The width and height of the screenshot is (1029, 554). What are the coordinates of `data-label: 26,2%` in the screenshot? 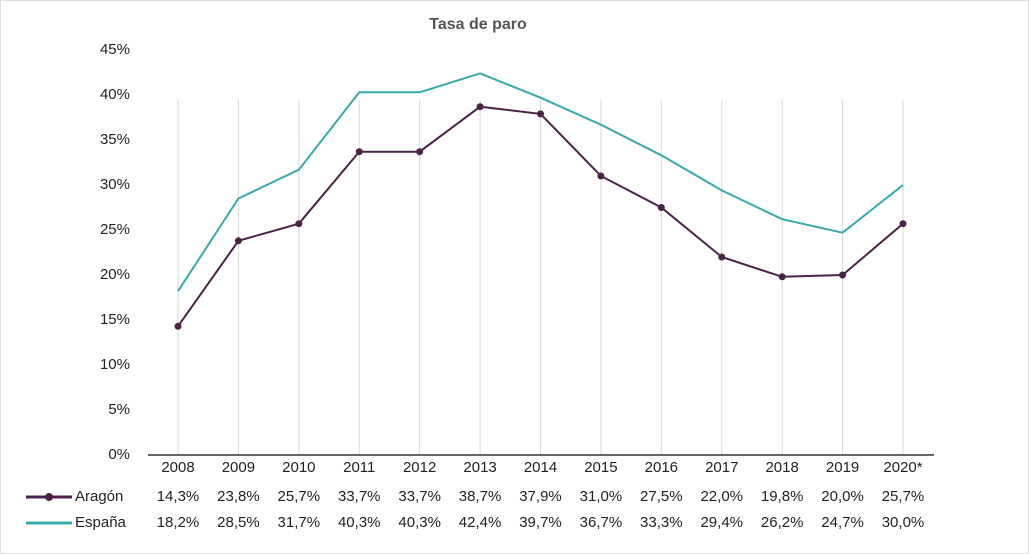 It's located at (782, 522).